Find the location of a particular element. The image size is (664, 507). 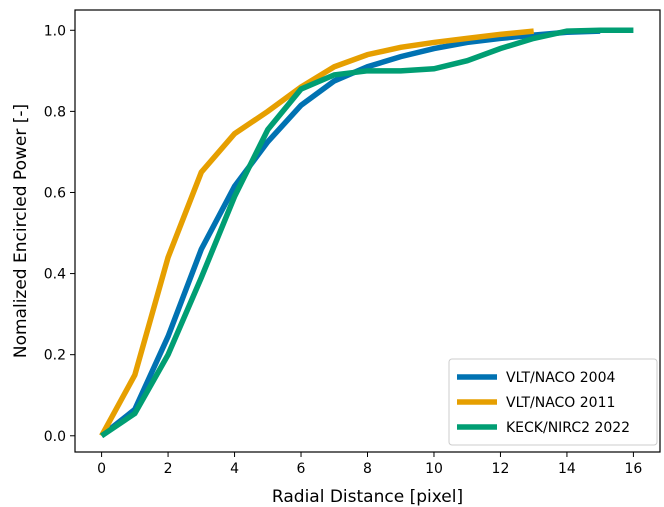

x-tick-label: 2 is located at coordinates (168, 469).